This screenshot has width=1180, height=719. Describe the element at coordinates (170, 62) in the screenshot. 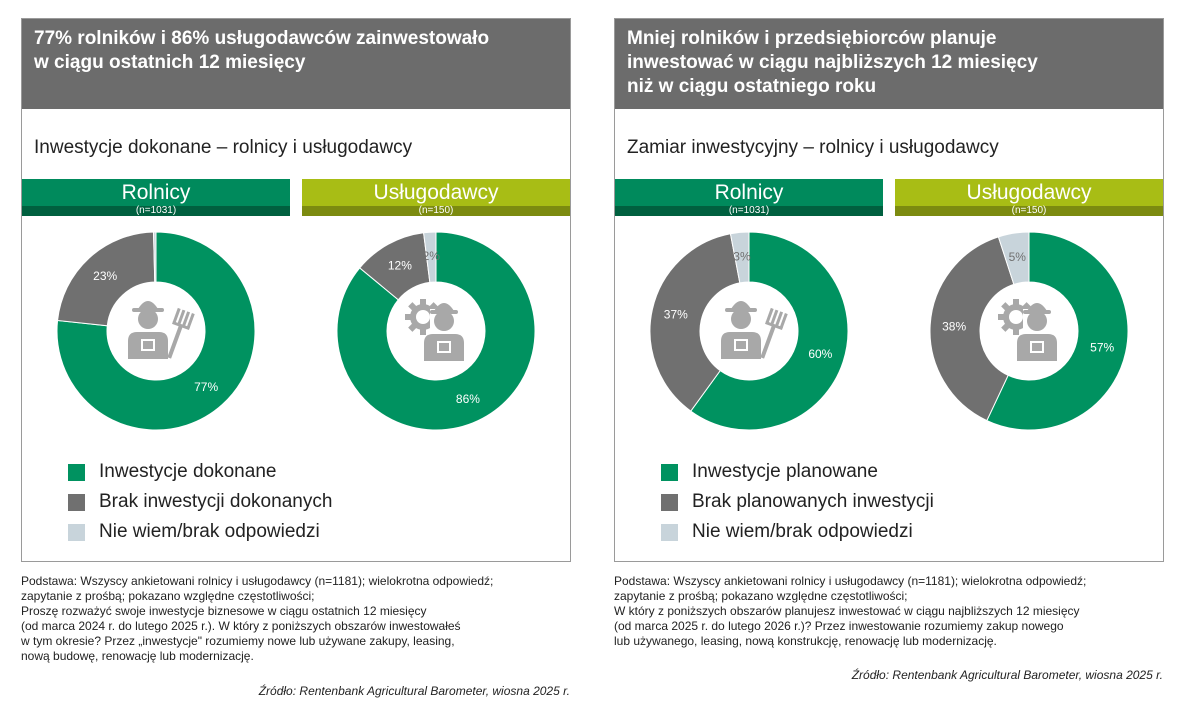

I see `header-line: w ciągu ostatnich 12 miesięcy` at that location.